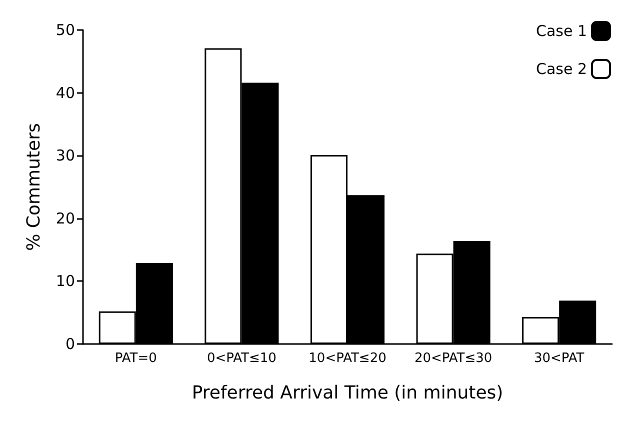  Describe the element at coordinates (135, 358) in the screenshot. I see `x-tick-label: PAT=0` at that location.